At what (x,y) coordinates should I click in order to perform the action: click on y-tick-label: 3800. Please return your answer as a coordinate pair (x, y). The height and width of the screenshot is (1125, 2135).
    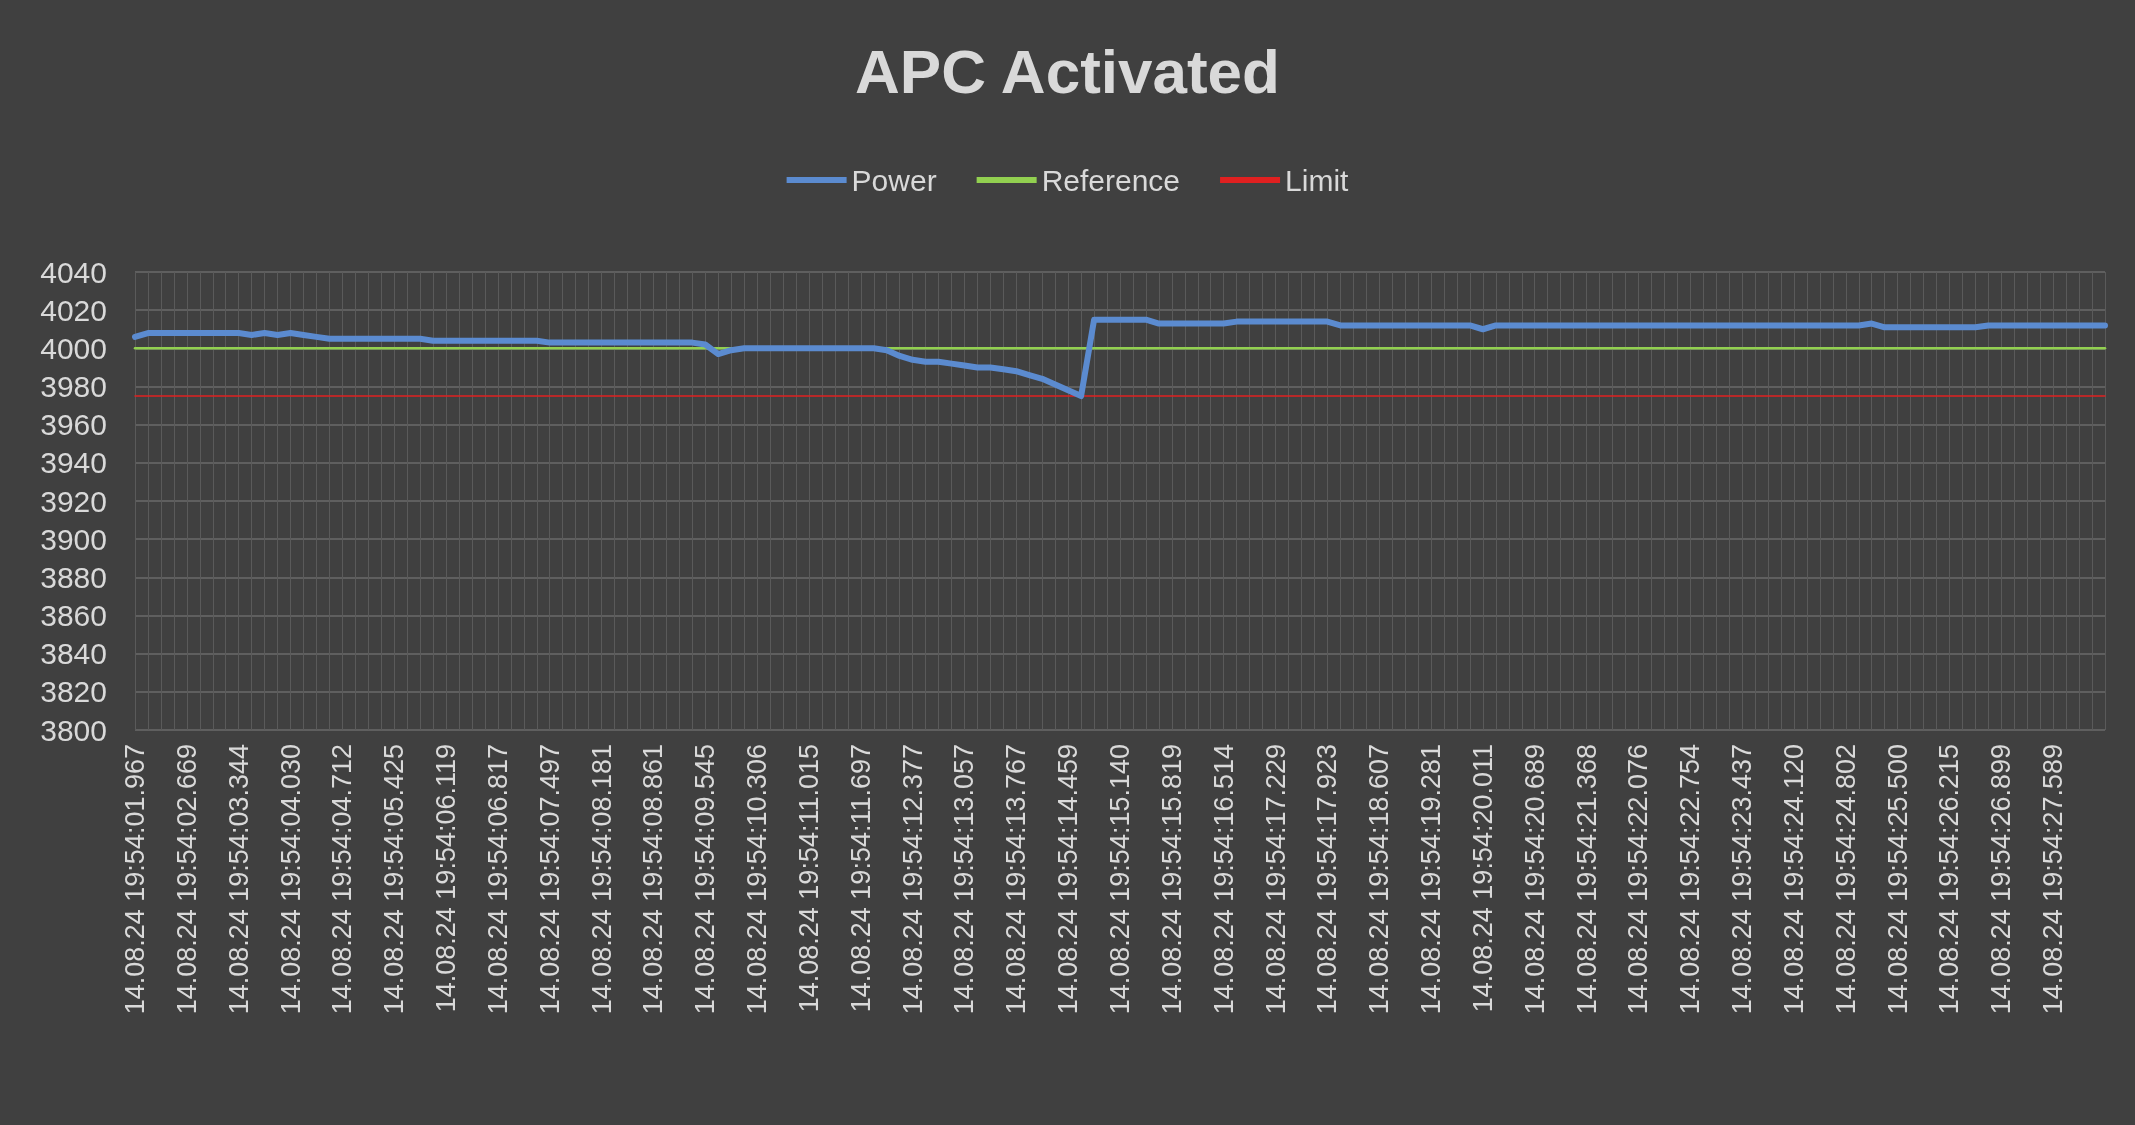
    Looking at the image, I should click on (73, 730).